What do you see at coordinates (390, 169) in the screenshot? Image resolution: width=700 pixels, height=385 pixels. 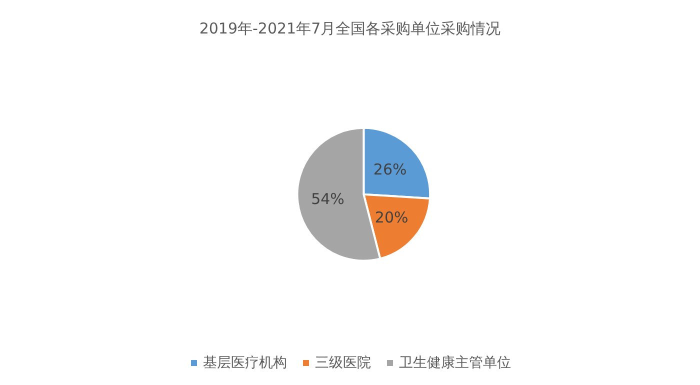 I see `data-label: 26%` at bounding box center [390, 169].